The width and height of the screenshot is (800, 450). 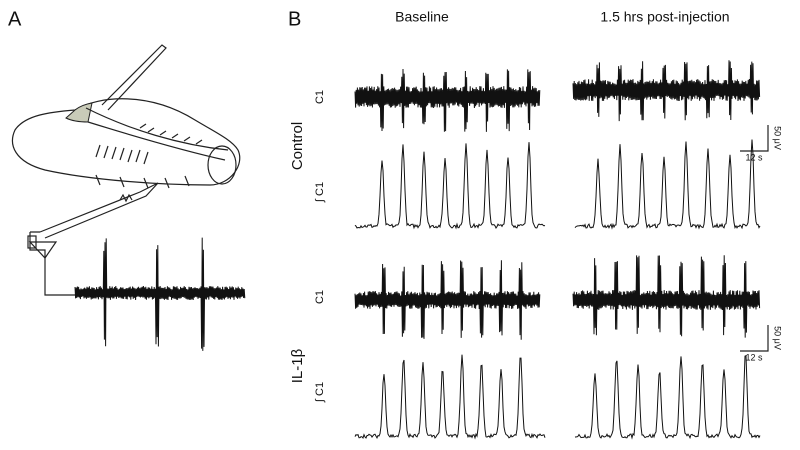 What do you see at coordinates (422, 17) in the screenshot?
I see `column-header: Baseline` at bounding box center [422, 17].